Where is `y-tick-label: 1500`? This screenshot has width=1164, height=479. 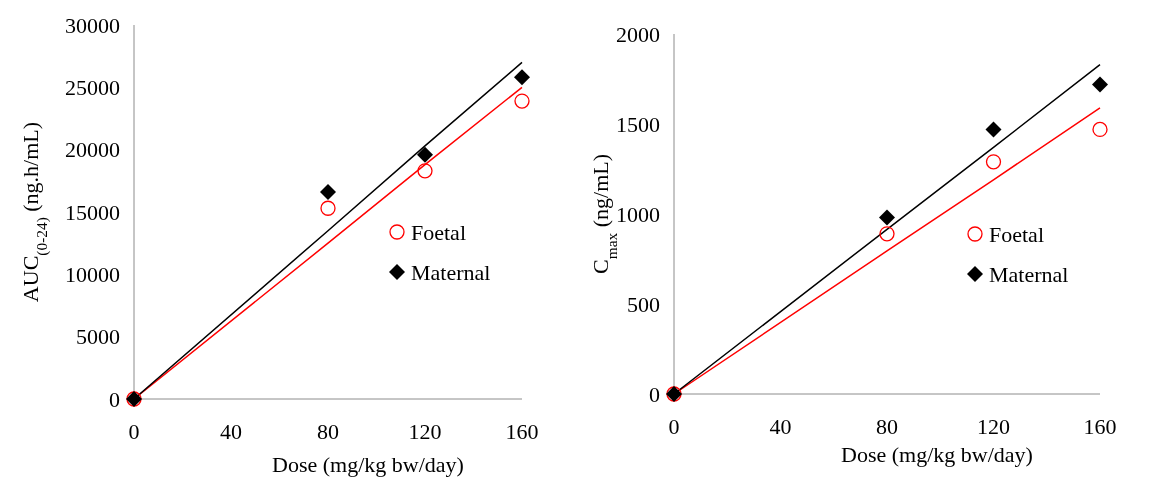 y-tick-label: 1500 is located at coordinates (638, 124).